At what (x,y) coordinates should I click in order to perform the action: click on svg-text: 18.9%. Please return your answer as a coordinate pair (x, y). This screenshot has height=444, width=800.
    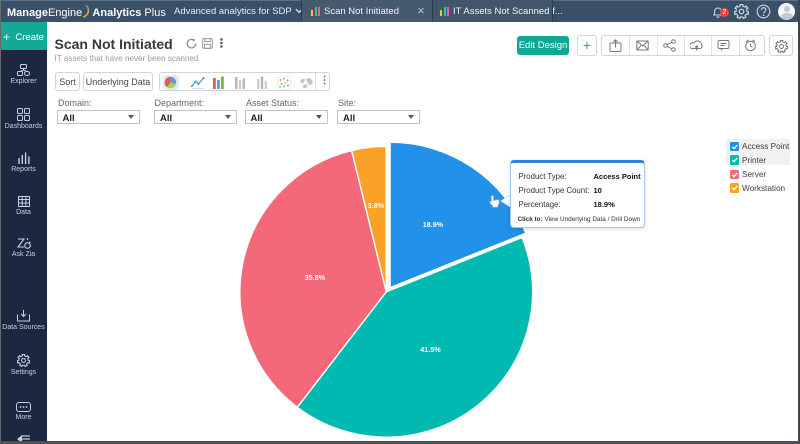
    Looking at the image, I should click on (433, 224).